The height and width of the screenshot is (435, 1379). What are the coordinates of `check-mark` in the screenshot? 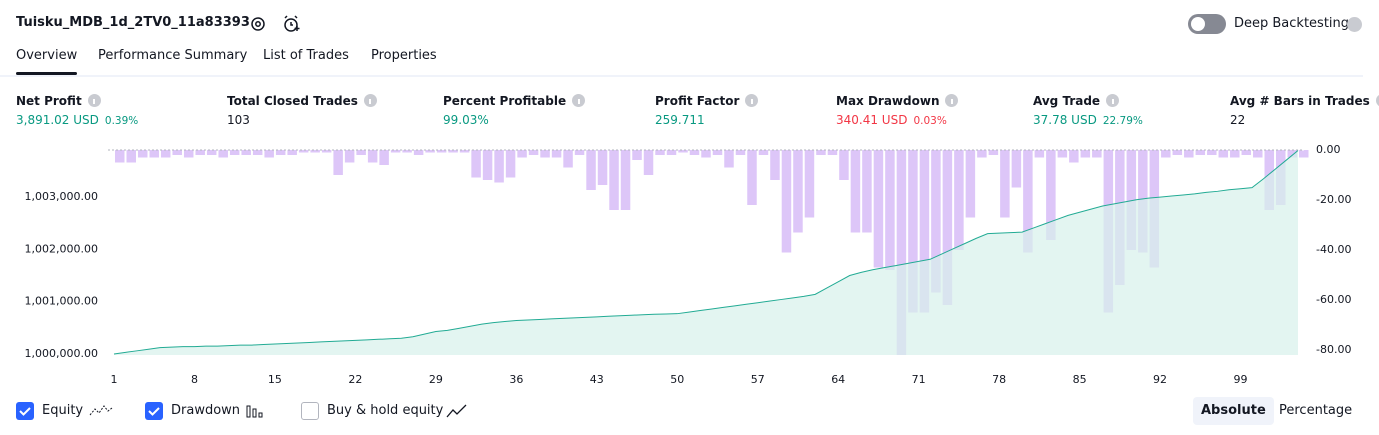 It's located at (154, 411).